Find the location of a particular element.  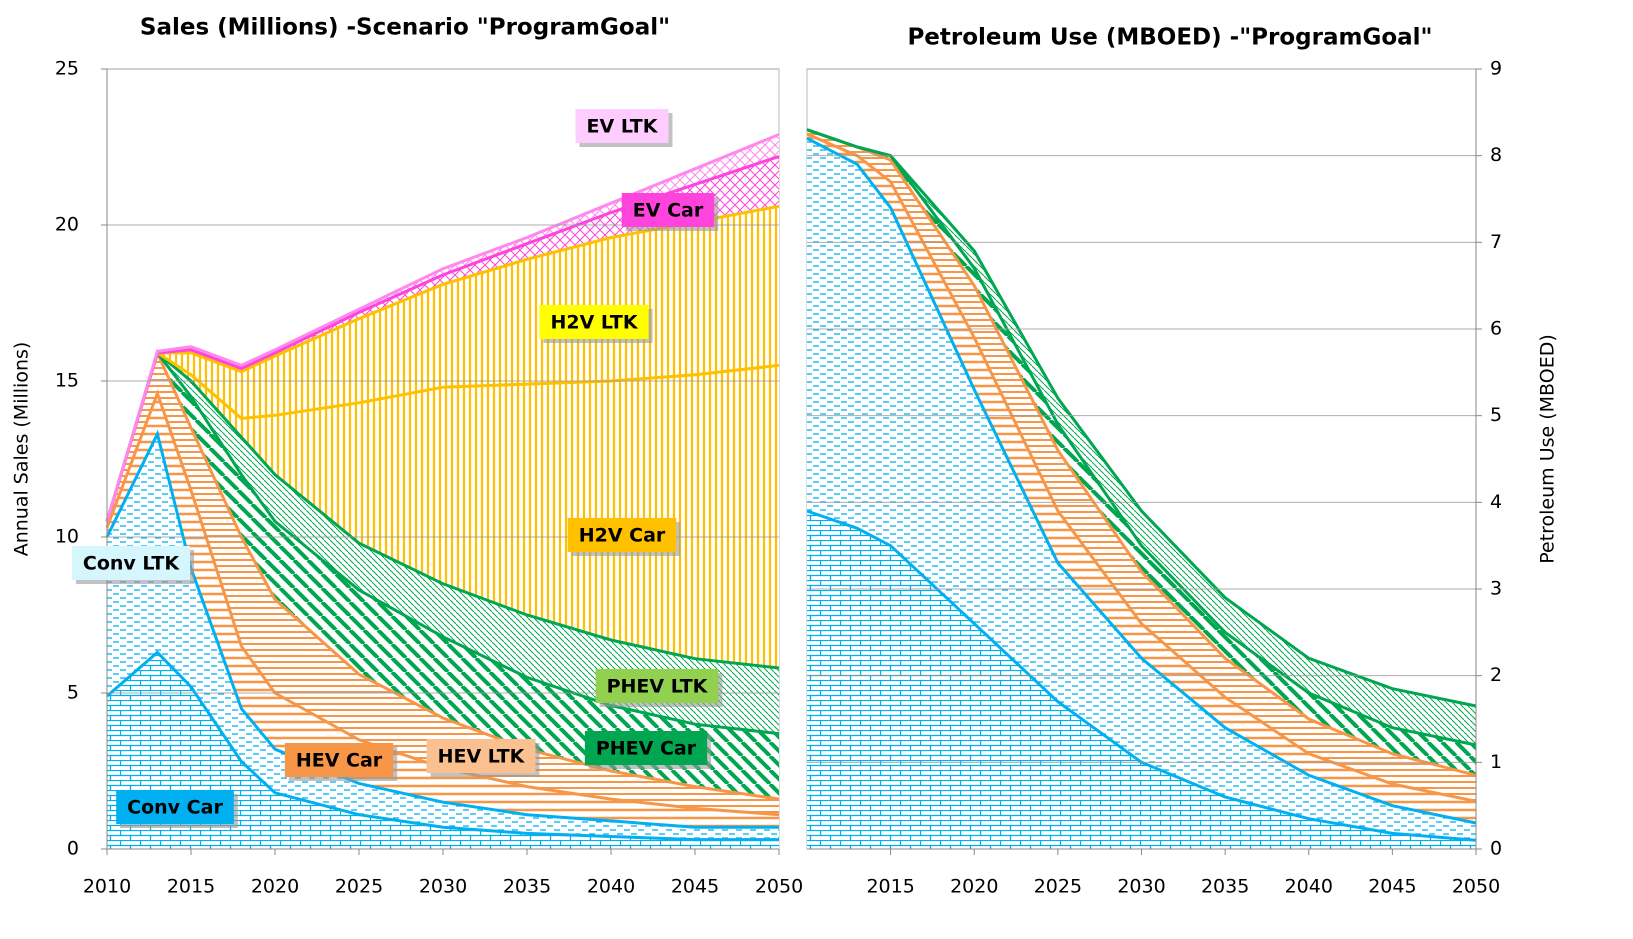

label-text: PHEV Car is located at coordinates (646, 749).